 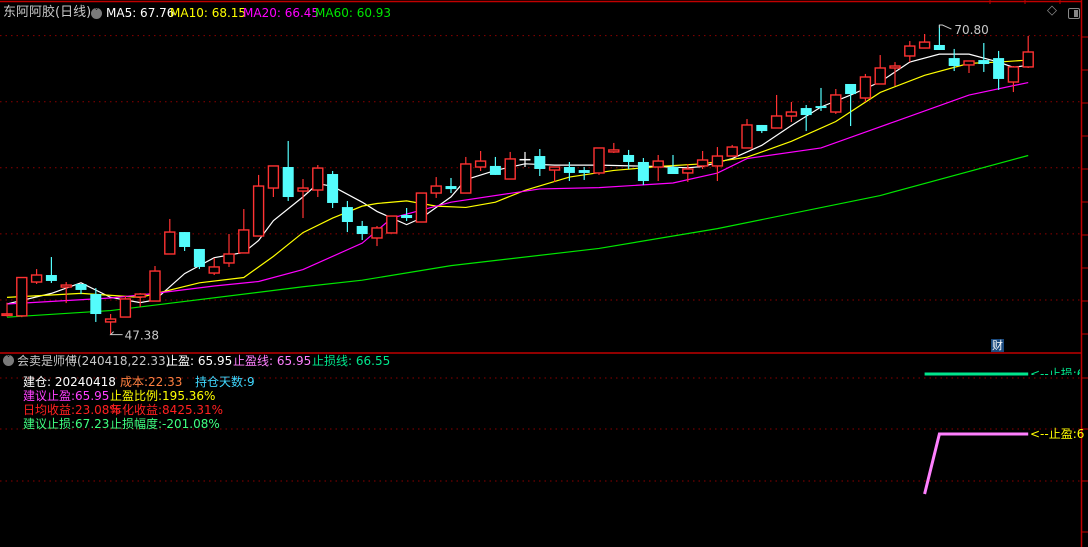 I want to click on cost: 成本:22.33, so click(x=151, y=382).